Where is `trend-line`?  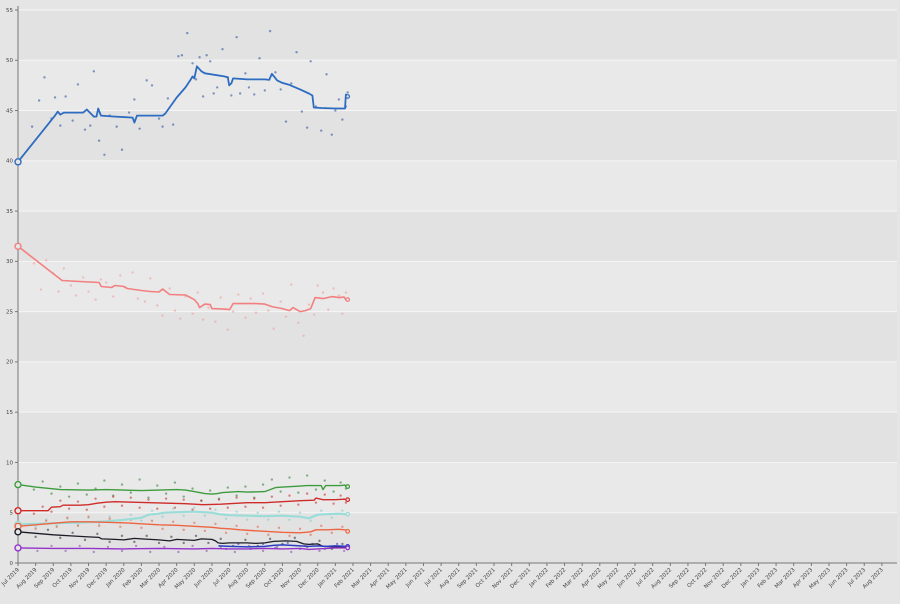 trend-line is located at coordinates (283, 546).